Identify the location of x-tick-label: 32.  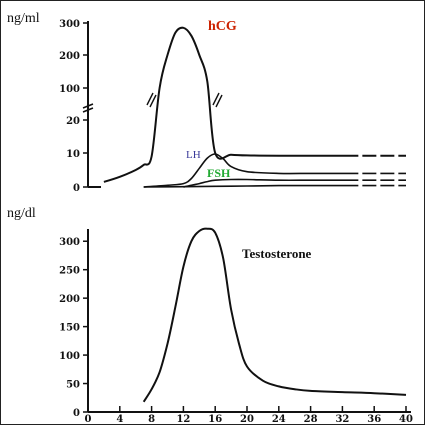
(342, 419).